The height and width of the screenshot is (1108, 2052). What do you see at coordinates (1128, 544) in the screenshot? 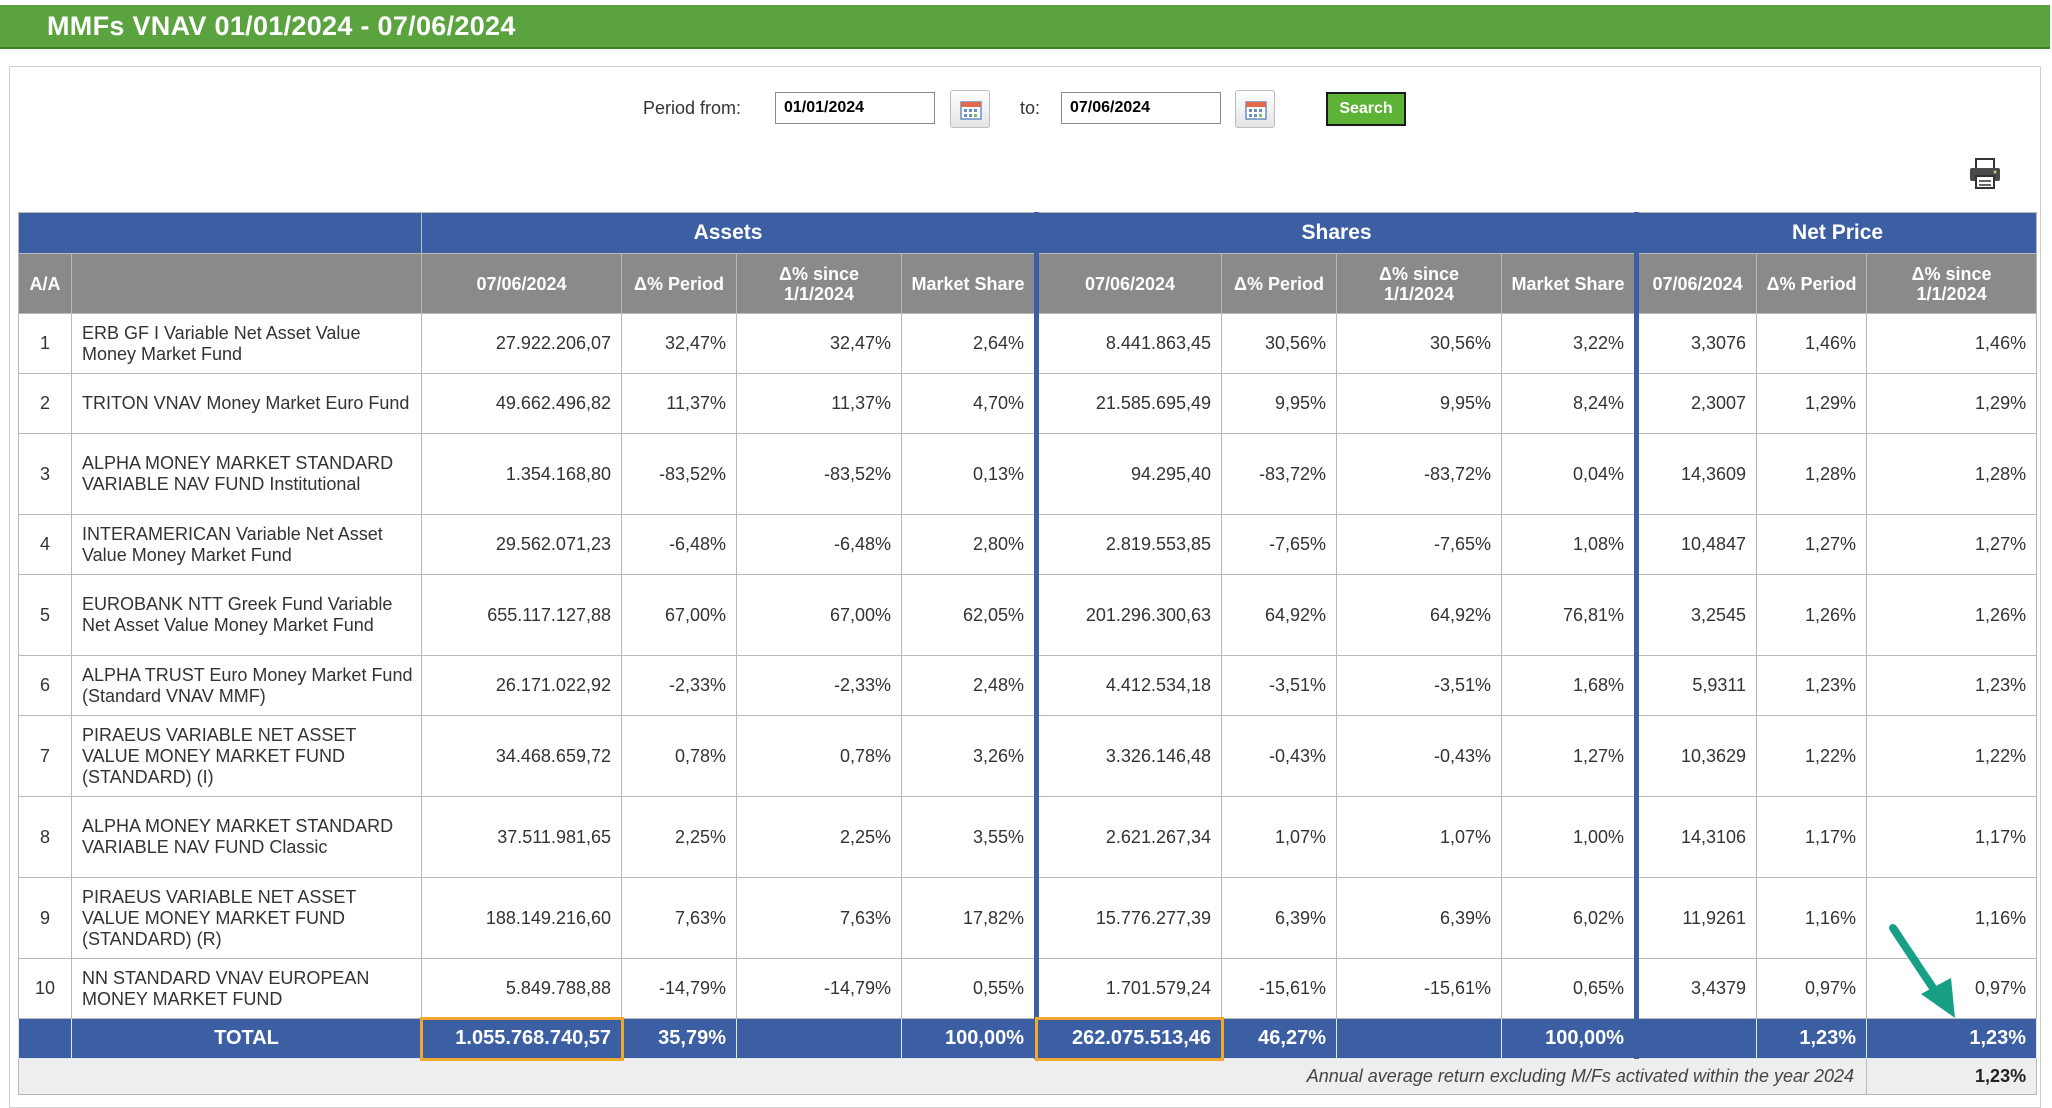
I see `shares-value: 2.819.553,85` at bounding box center [1128, 544].